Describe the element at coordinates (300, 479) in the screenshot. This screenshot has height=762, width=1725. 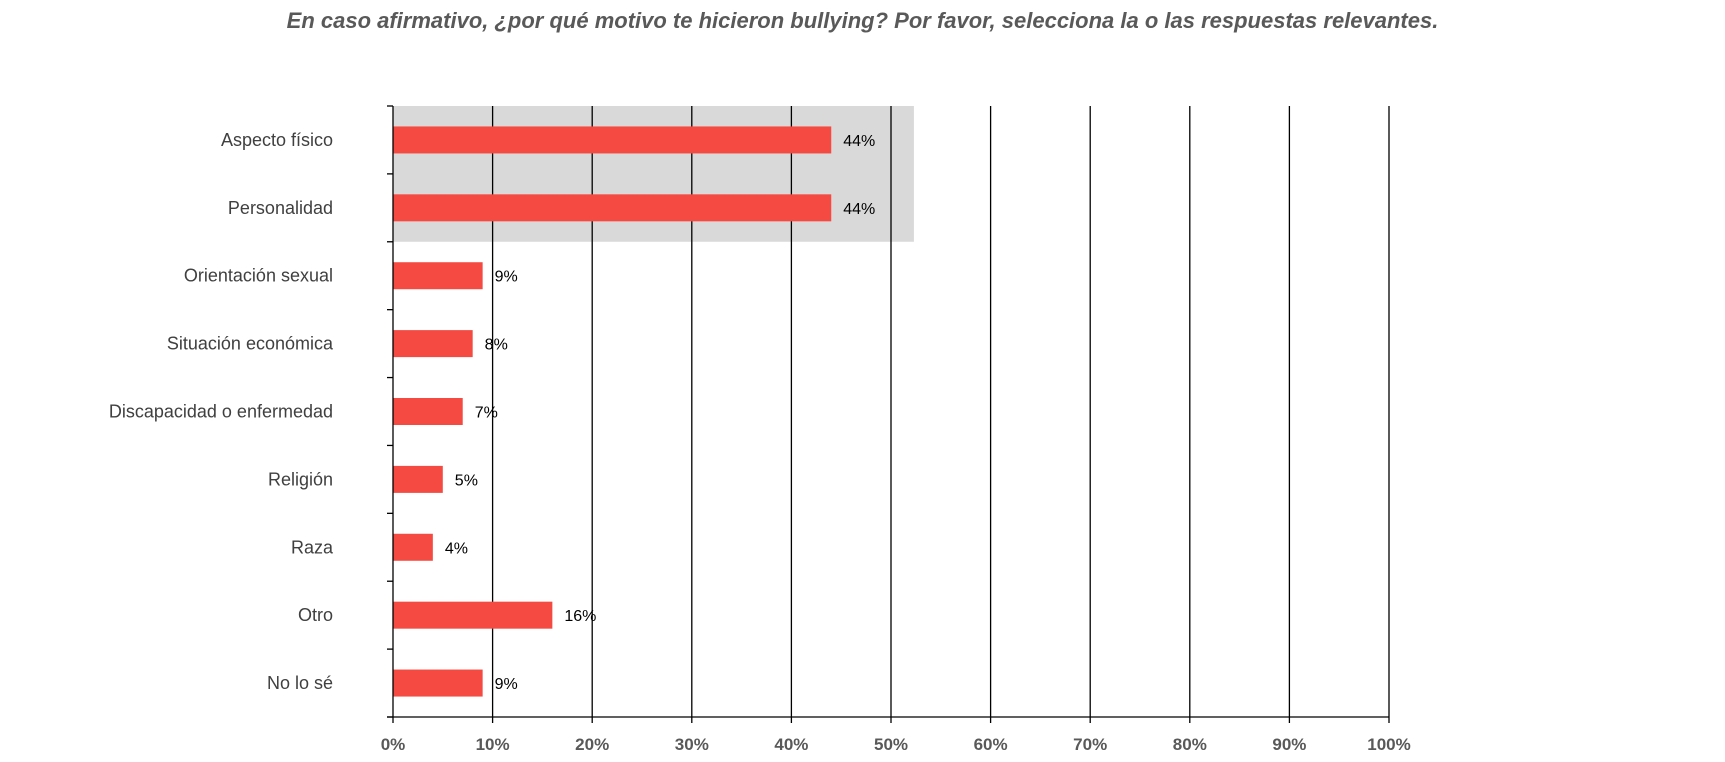
I see `category-label-religion: Religión` at that location.